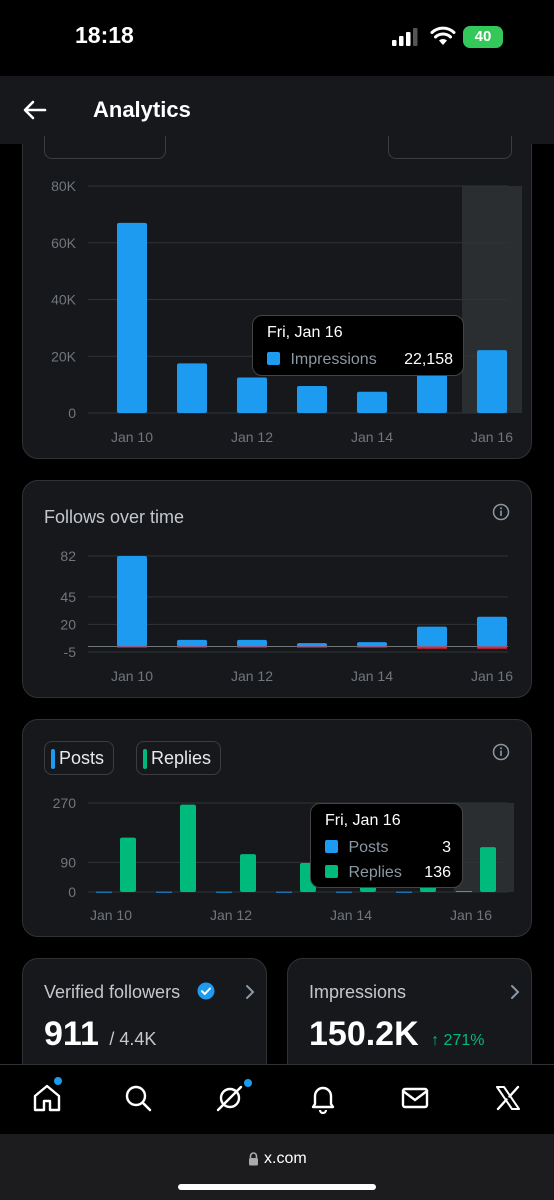  Describe the element at coordinates (133, 1039) in the screenshot. I see `verified-followers-total: / 4.4K` at that location.